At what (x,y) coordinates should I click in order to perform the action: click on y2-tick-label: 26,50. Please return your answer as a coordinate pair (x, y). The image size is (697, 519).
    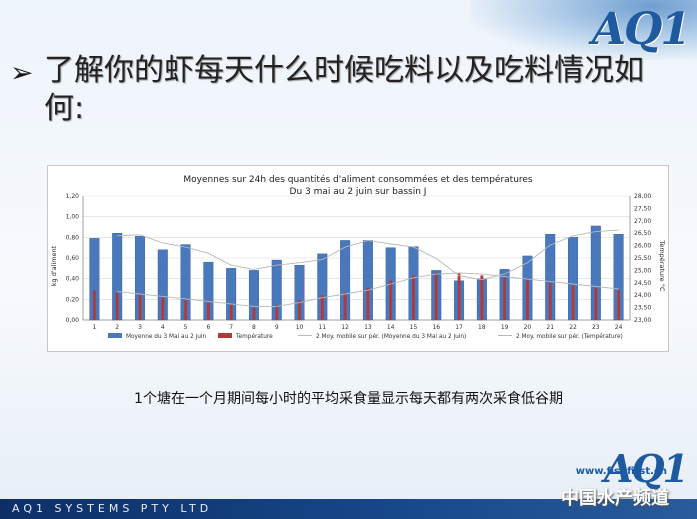
    Looking at the image, I should click on (642, 233).